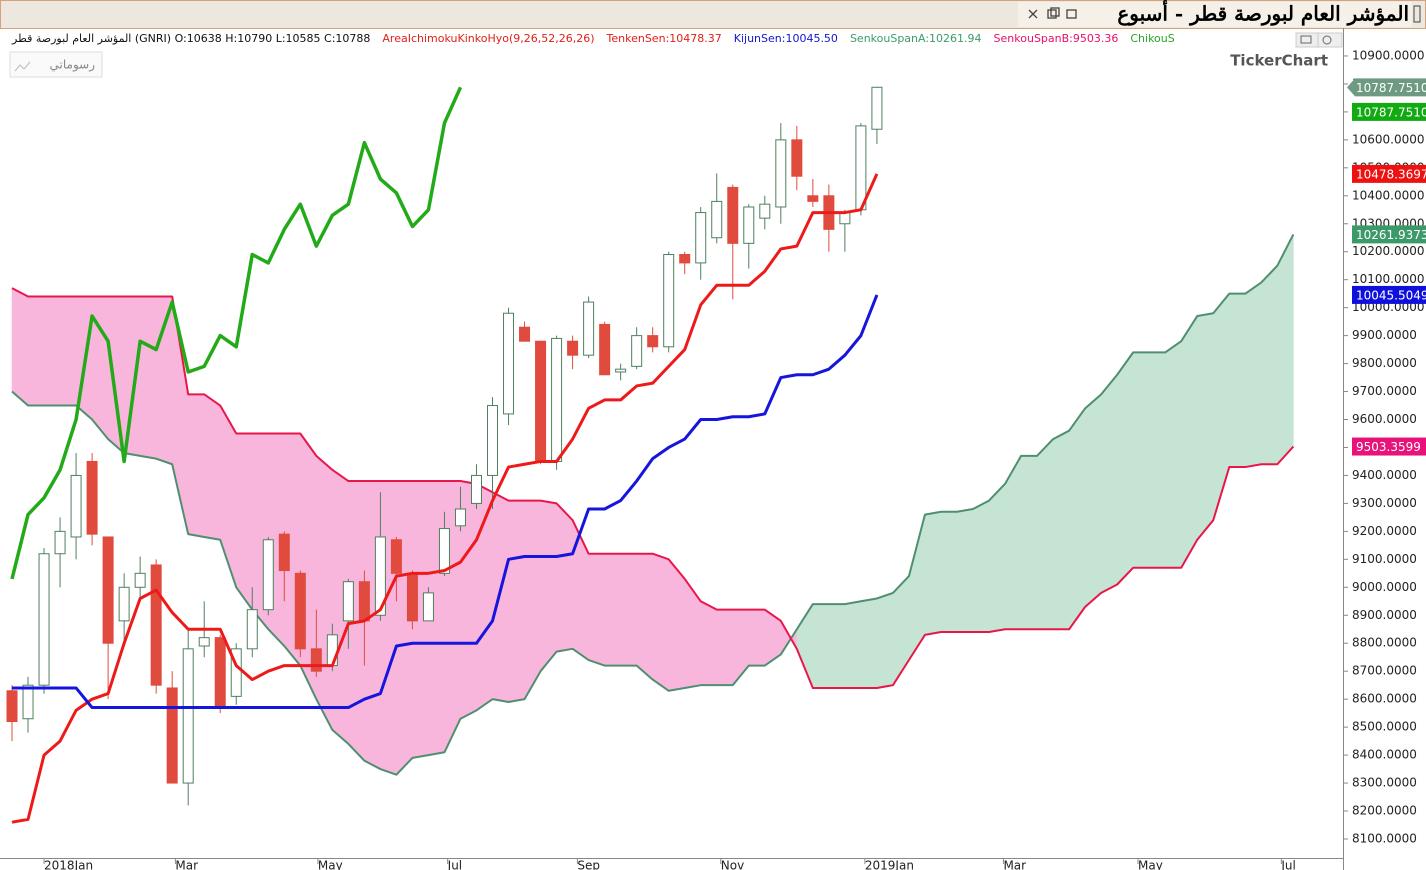 The height and width of the screenshot is (870, 1426). I want to click on y-tick-label: 9300.0000, so click(1384, 503).